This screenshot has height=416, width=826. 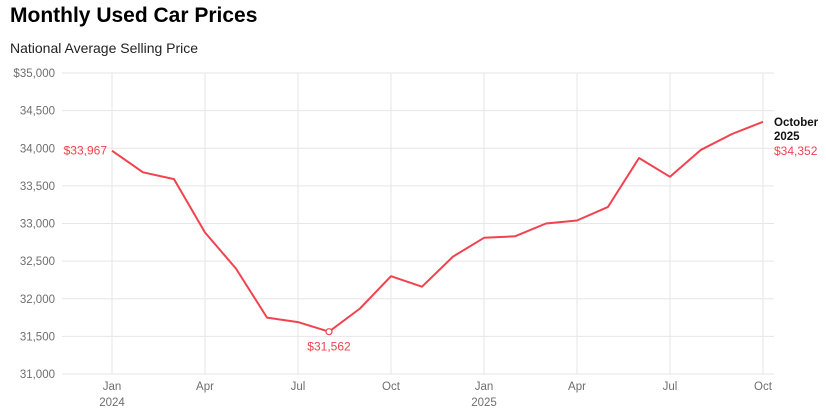 I want to click on y-tick-label: 34,500, so click(x=37, y=112).